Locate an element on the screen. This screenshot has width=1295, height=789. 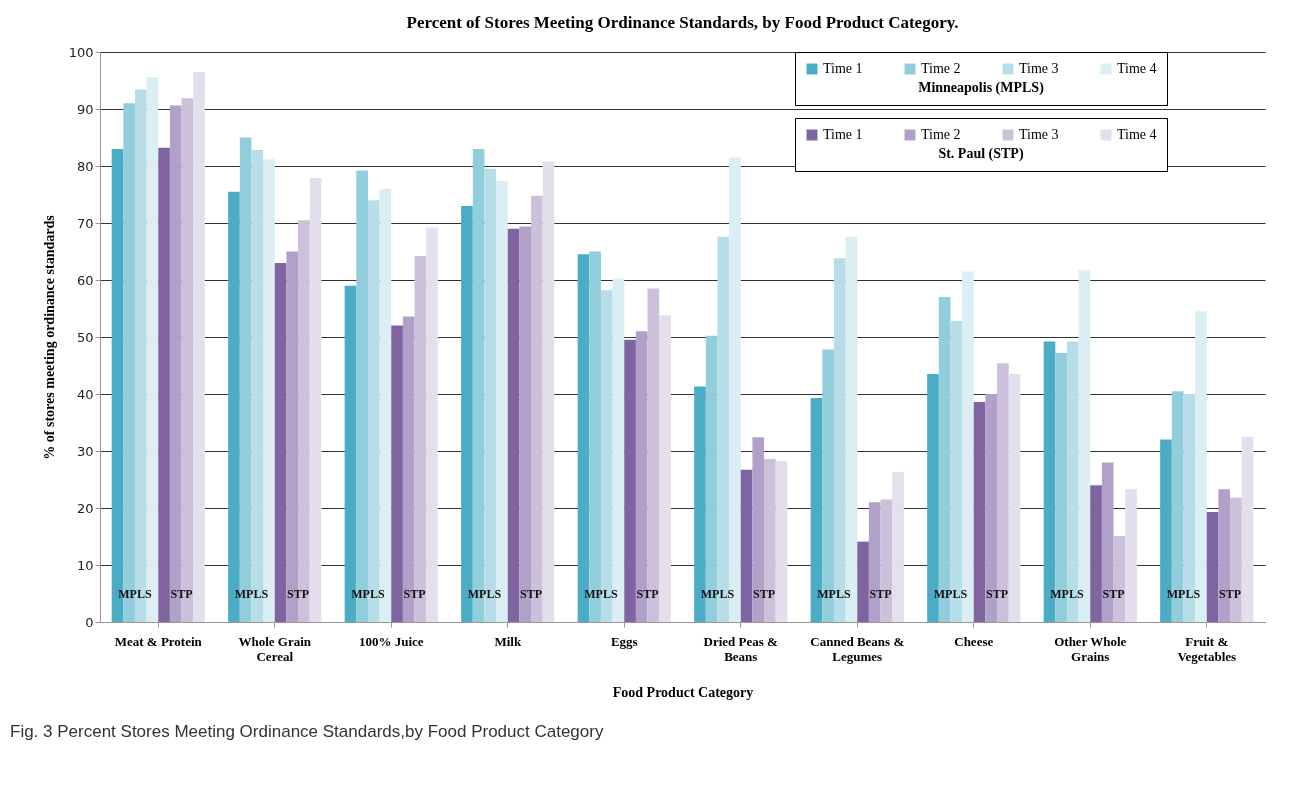
x-tick-label: 100% Juice is located at coordinates (391, 641).